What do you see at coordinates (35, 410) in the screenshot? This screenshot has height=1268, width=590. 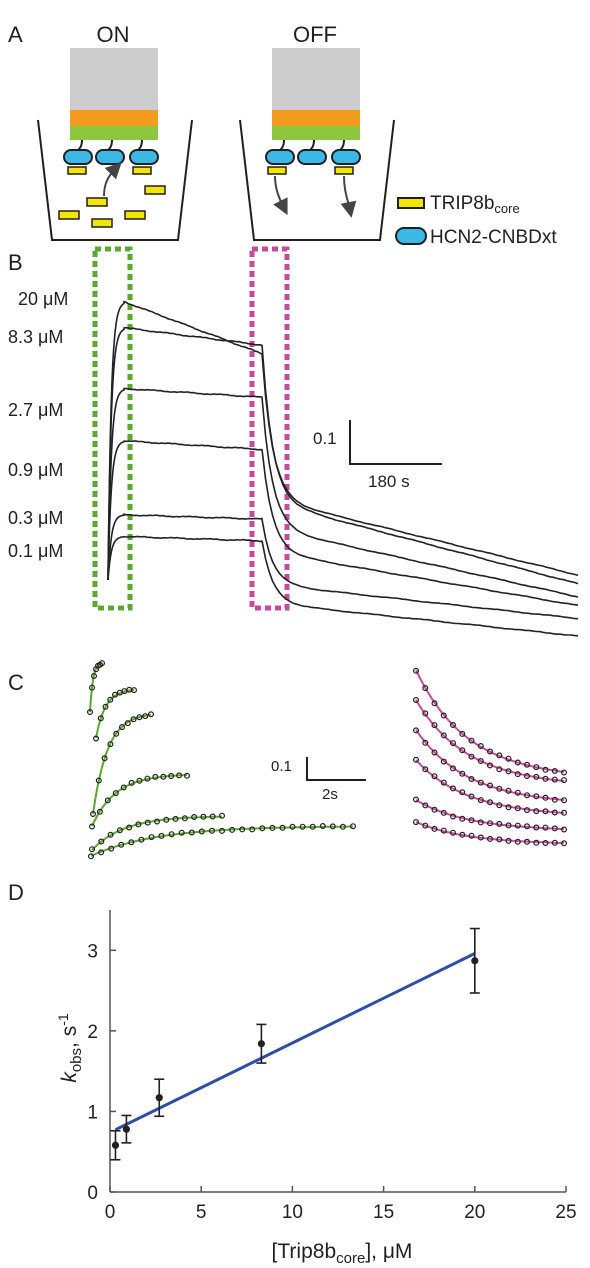 I see `conc-label: 2.7 μM` at bounding box center [35, 410].